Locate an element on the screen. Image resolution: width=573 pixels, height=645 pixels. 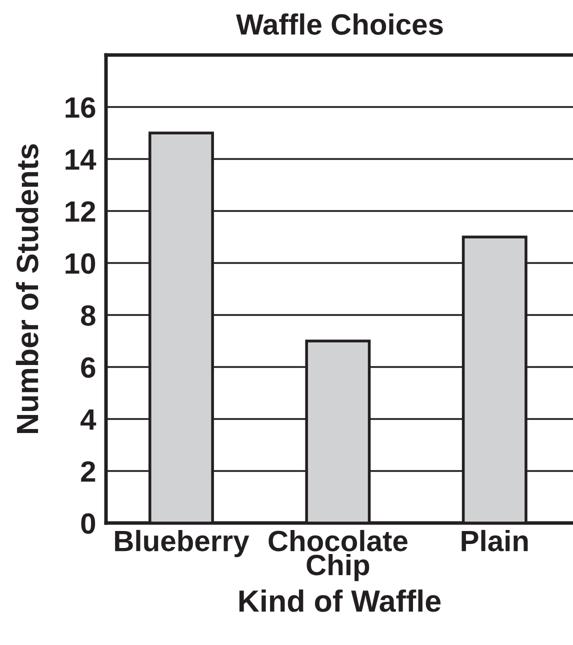
y-tick-label: 14 is located at coordinates (81, 160).